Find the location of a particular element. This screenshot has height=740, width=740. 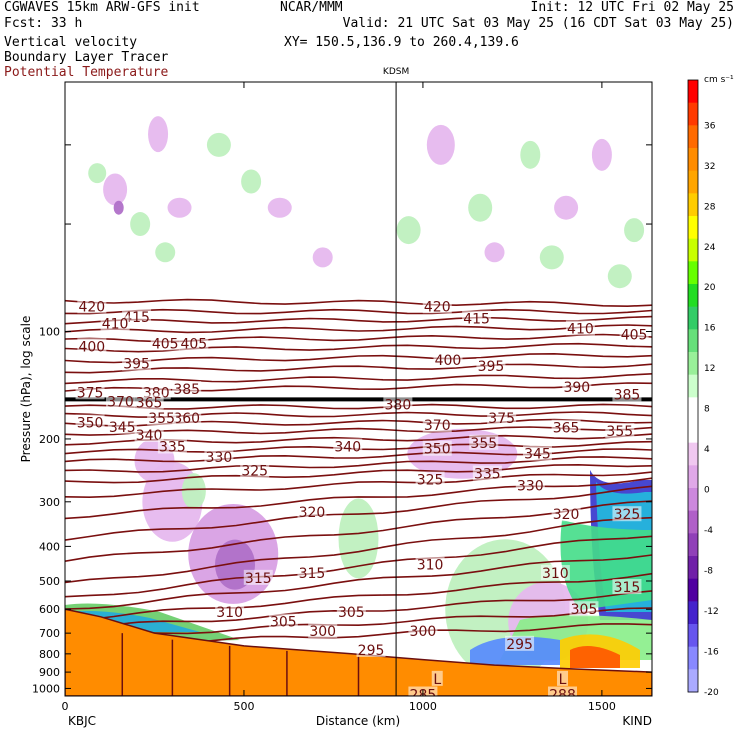

colorbar-label: 16 is located at coordinates (710, 329).